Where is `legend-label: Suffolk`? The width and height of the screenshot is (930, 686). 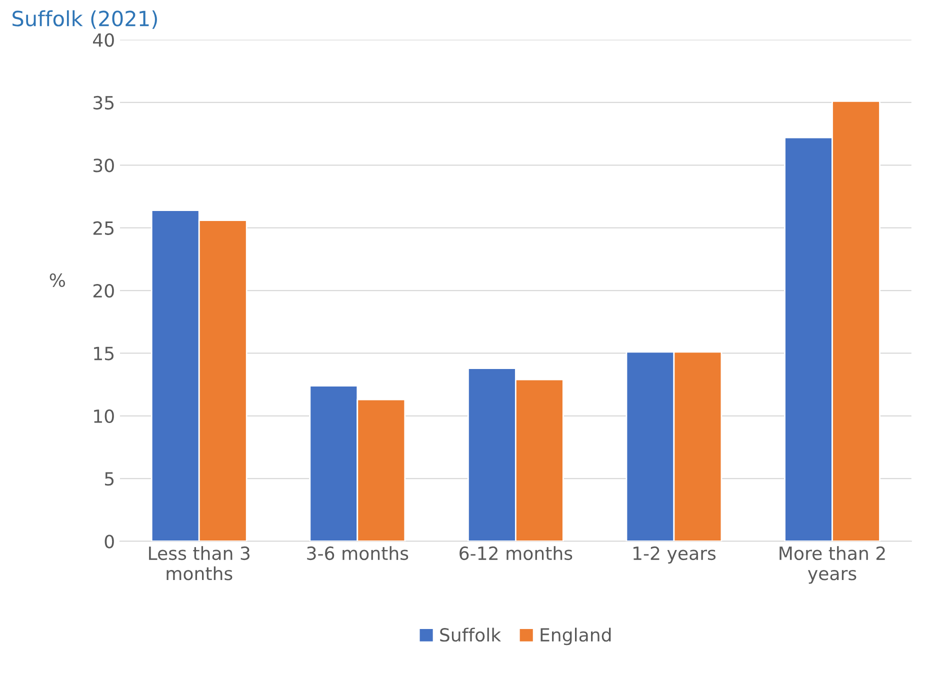
legend-label: Suffolk is located at coordinates (471, 635).